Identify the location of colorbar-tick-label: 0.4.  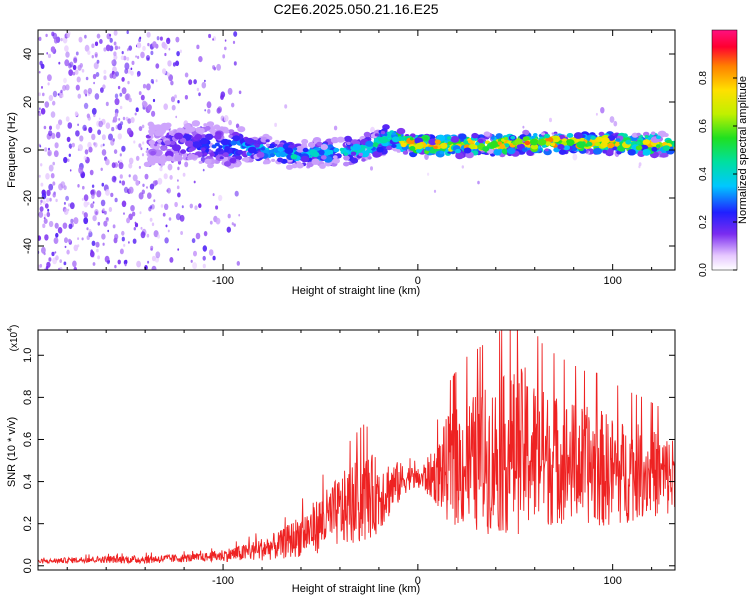
(703, 174).